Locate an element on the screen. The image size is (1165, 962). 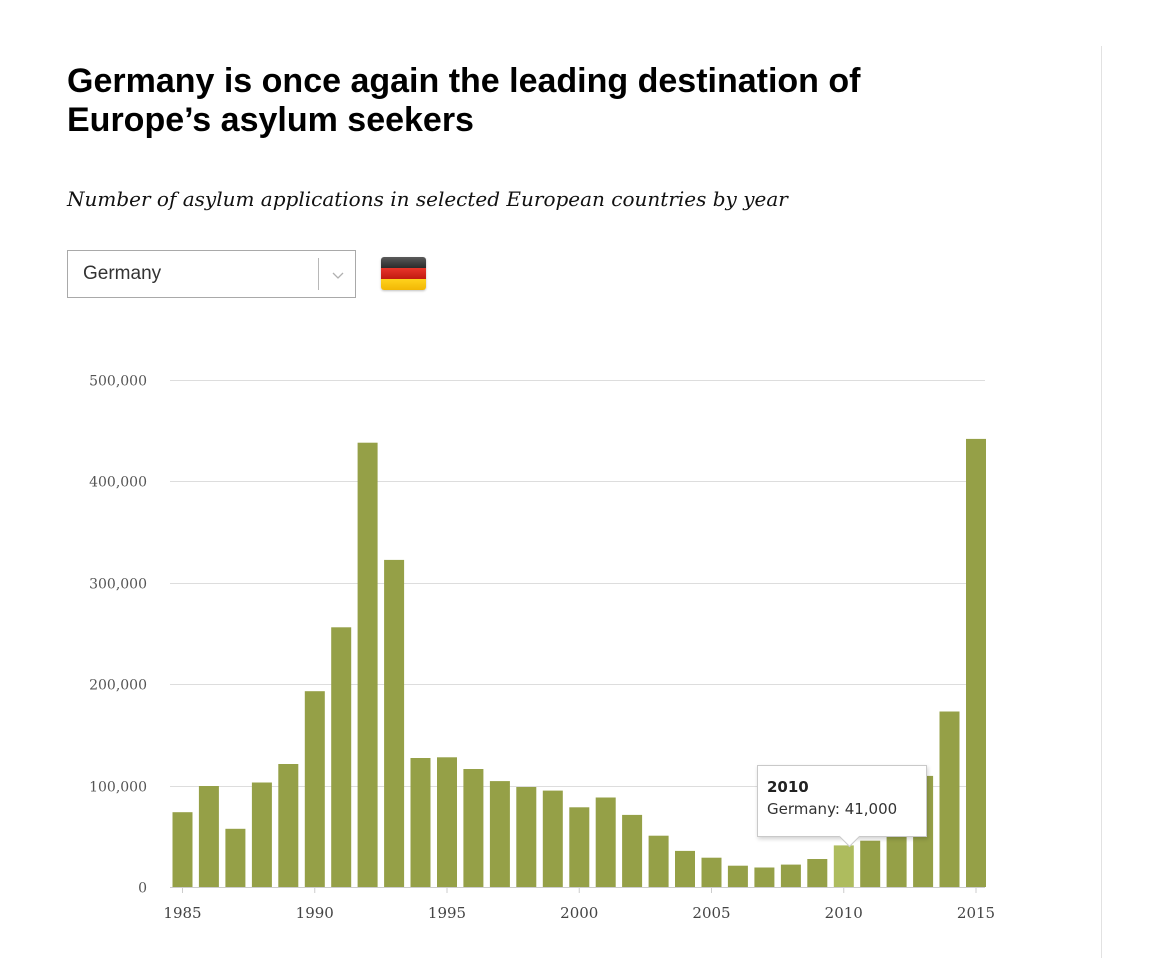
tooltip-value: 41,000 is located at coordinates (871, 809).